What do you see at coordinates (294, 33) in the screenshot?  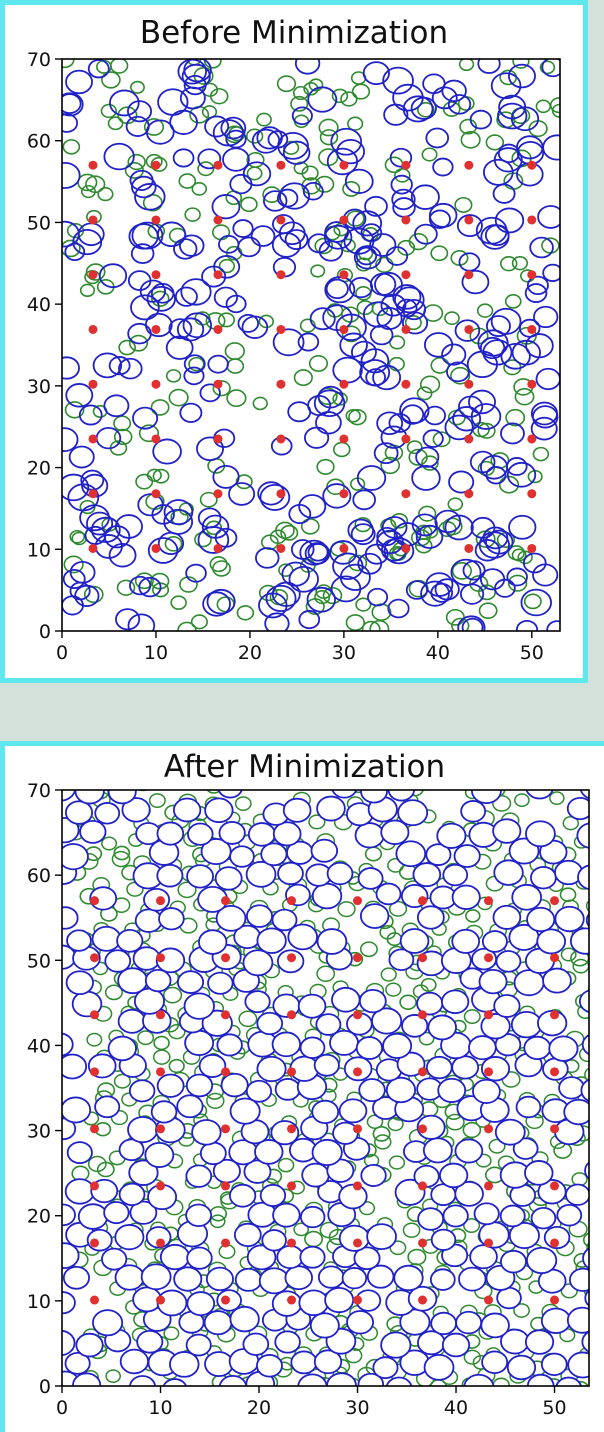 I see `chart-title-before: Before Minimization` at bounding box center [294, 33].